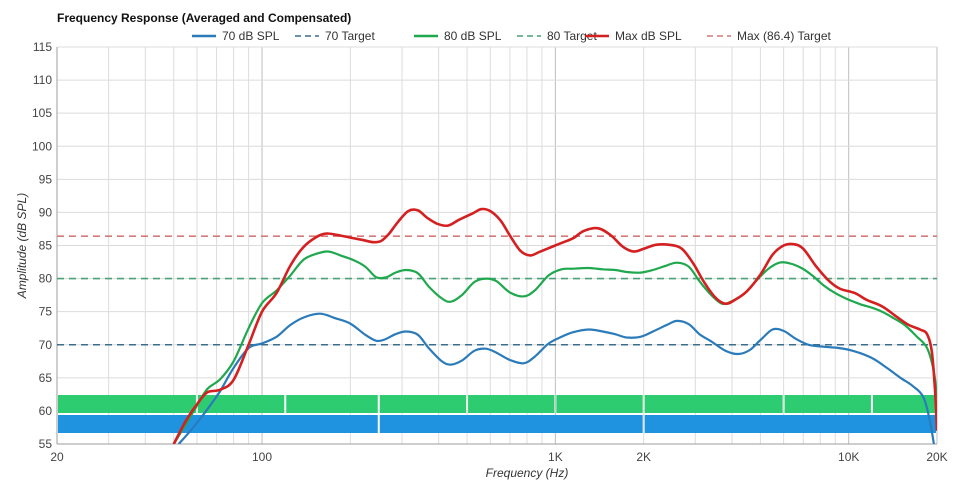 The height and width of the screenshot is (490, 966). Describe the element at coordinates (648, 36) in the screenshot. I see `legend-label: Max dB SPL` at that location.